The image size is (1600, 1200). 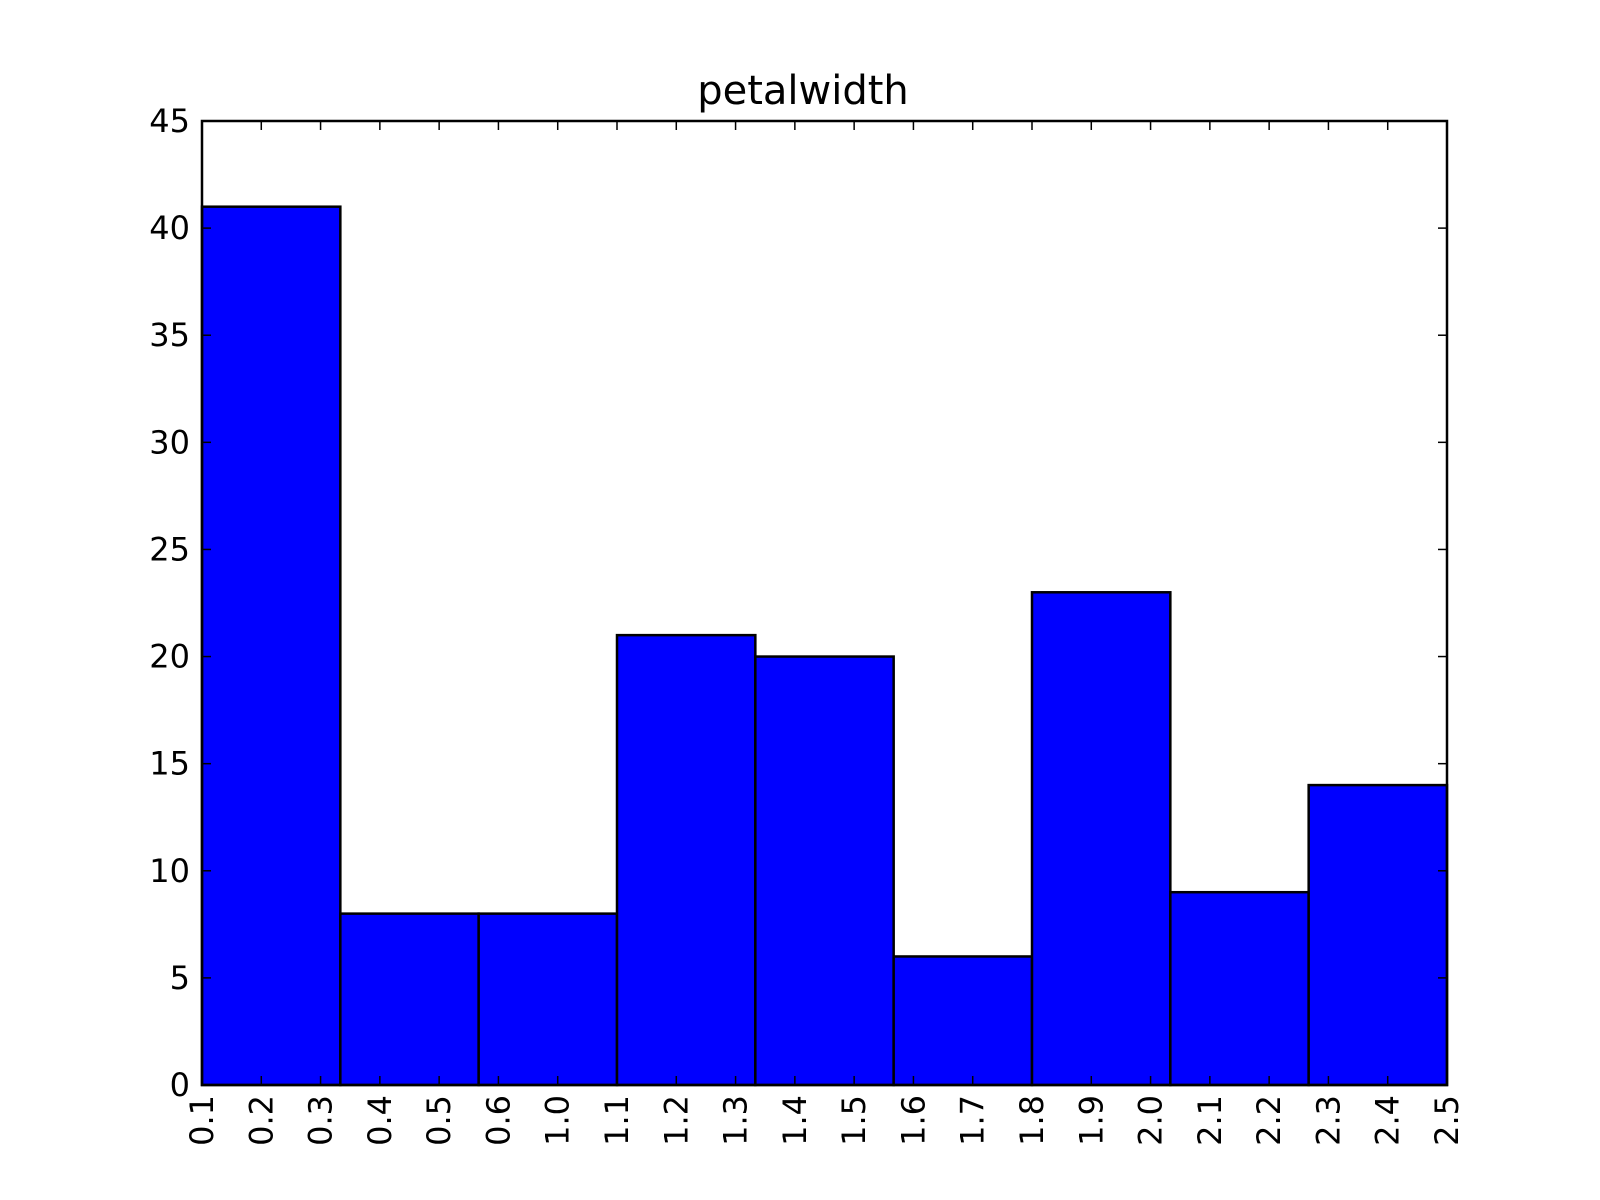 I want to click on x-tick-label: 2.3, so click(x=1328, y=1120).